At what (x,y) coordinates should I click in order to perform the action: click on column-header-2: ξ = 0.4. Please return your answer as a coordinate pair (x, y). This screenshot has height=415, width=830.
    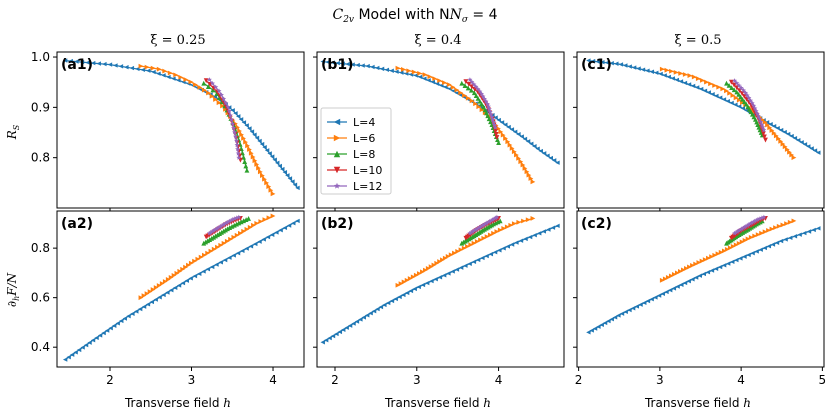
    Looking at the image, I should click on (438, 40).